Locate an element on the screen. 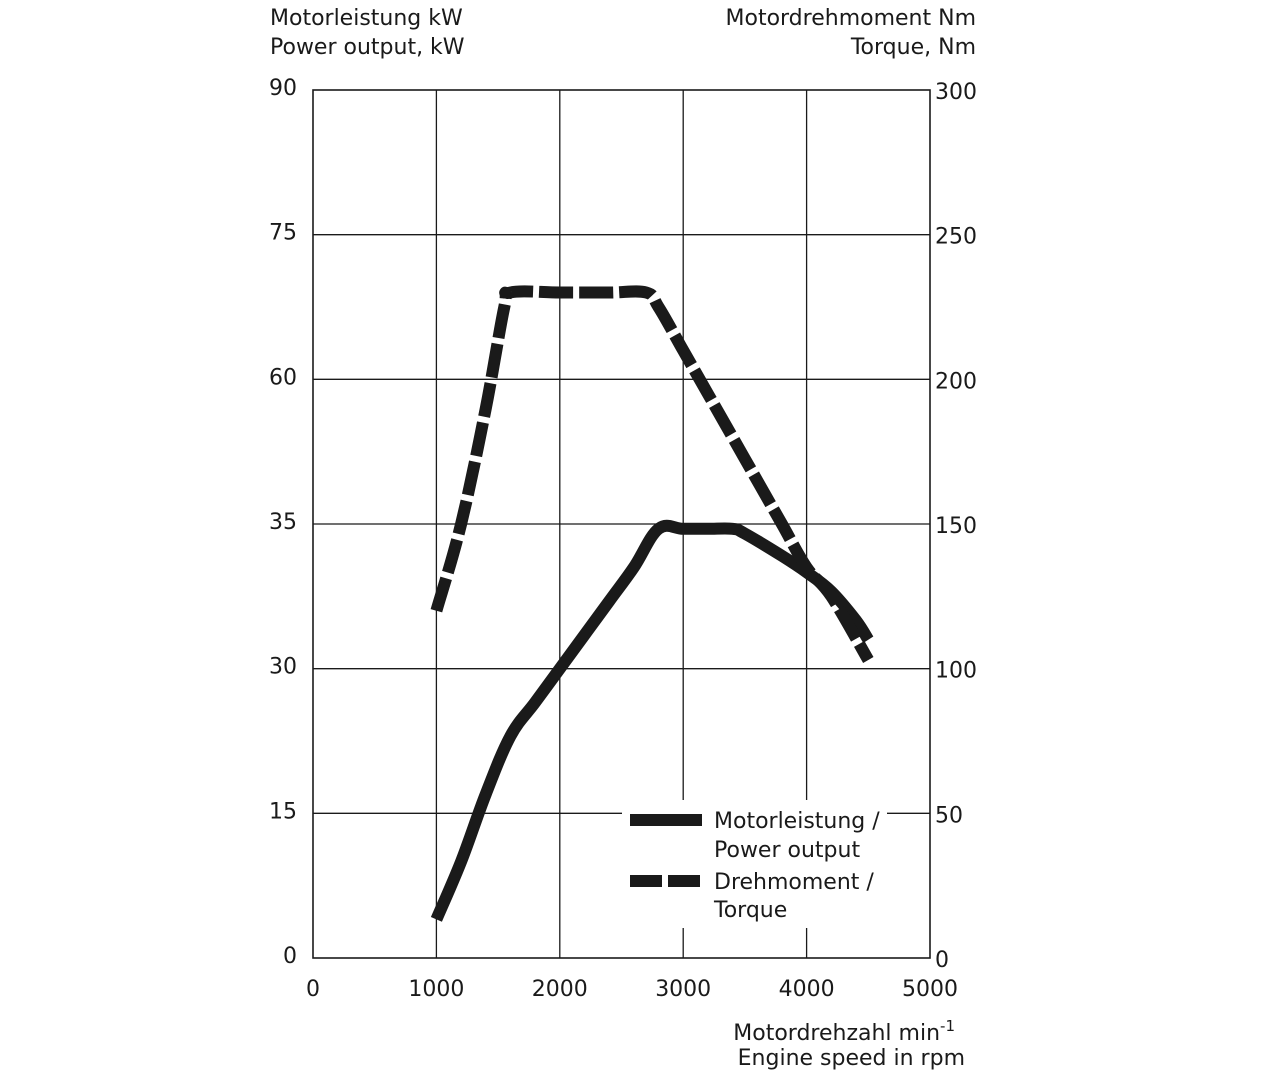  left-tick-label: 15 is located at coordinates (283, 811).